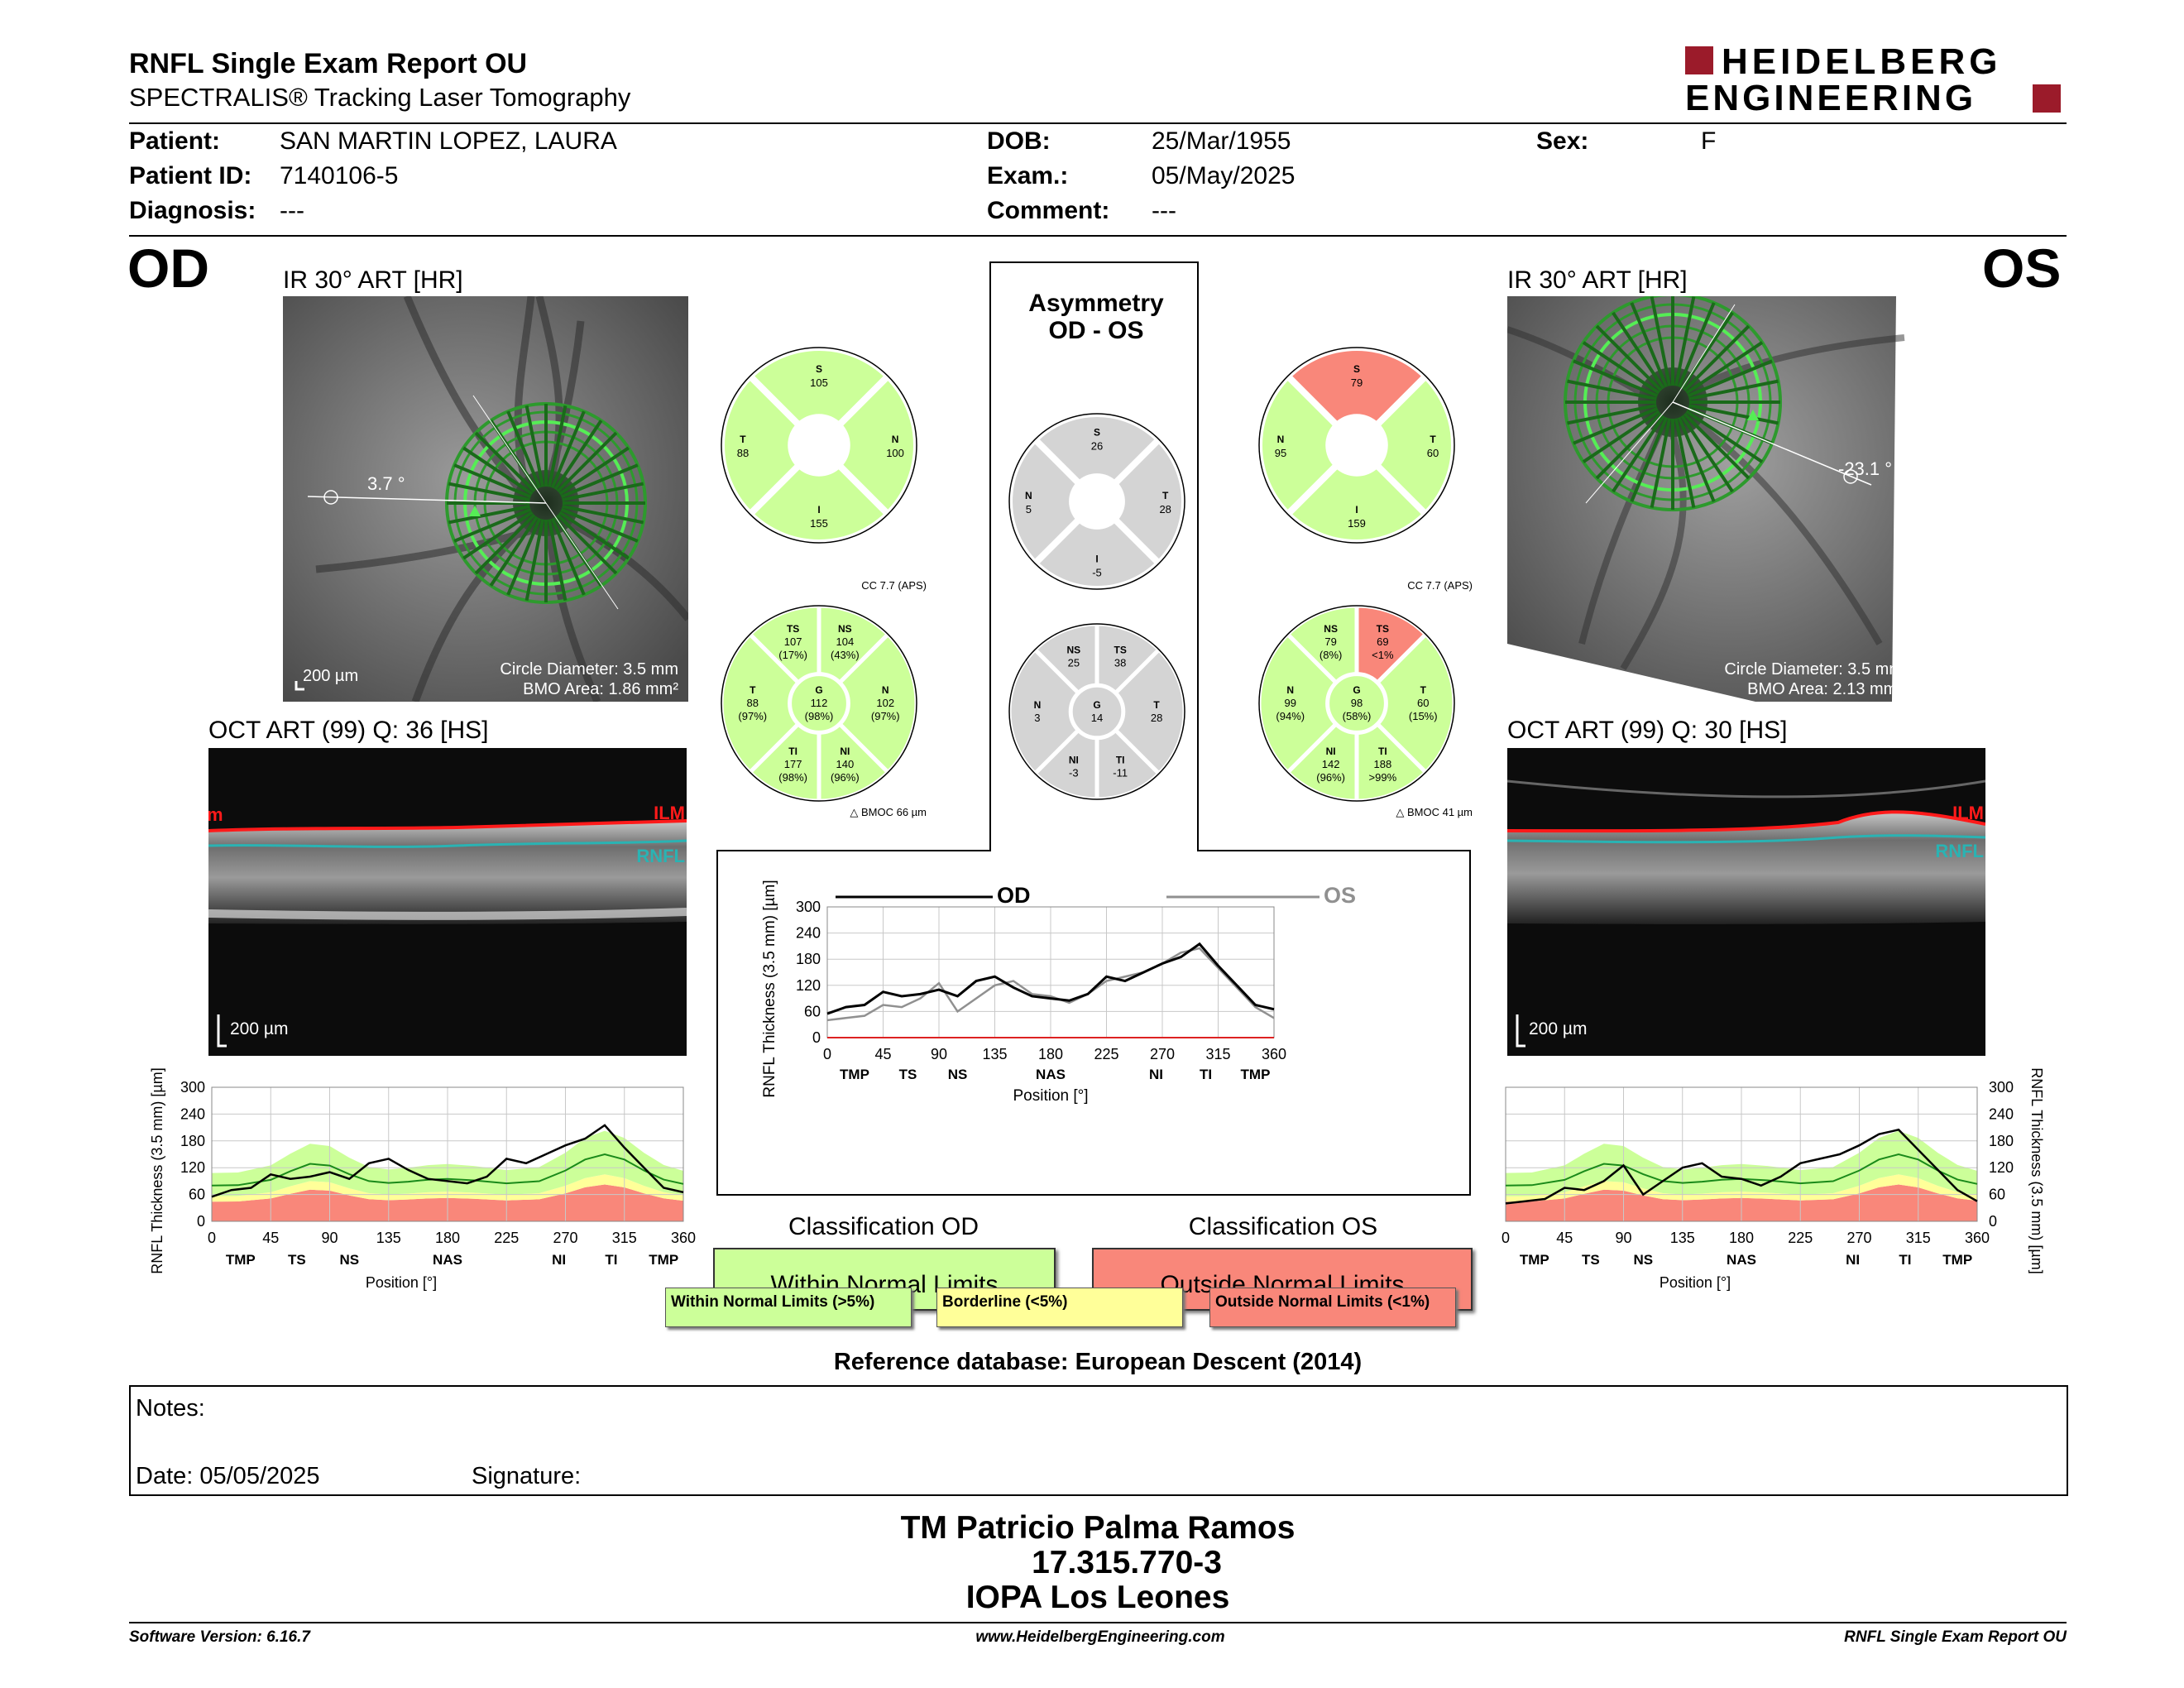  What do you see at coordinates (1340, 895) in the screenshot?
I see `legend-os-label: OS` at bounding box center [1340, 895].